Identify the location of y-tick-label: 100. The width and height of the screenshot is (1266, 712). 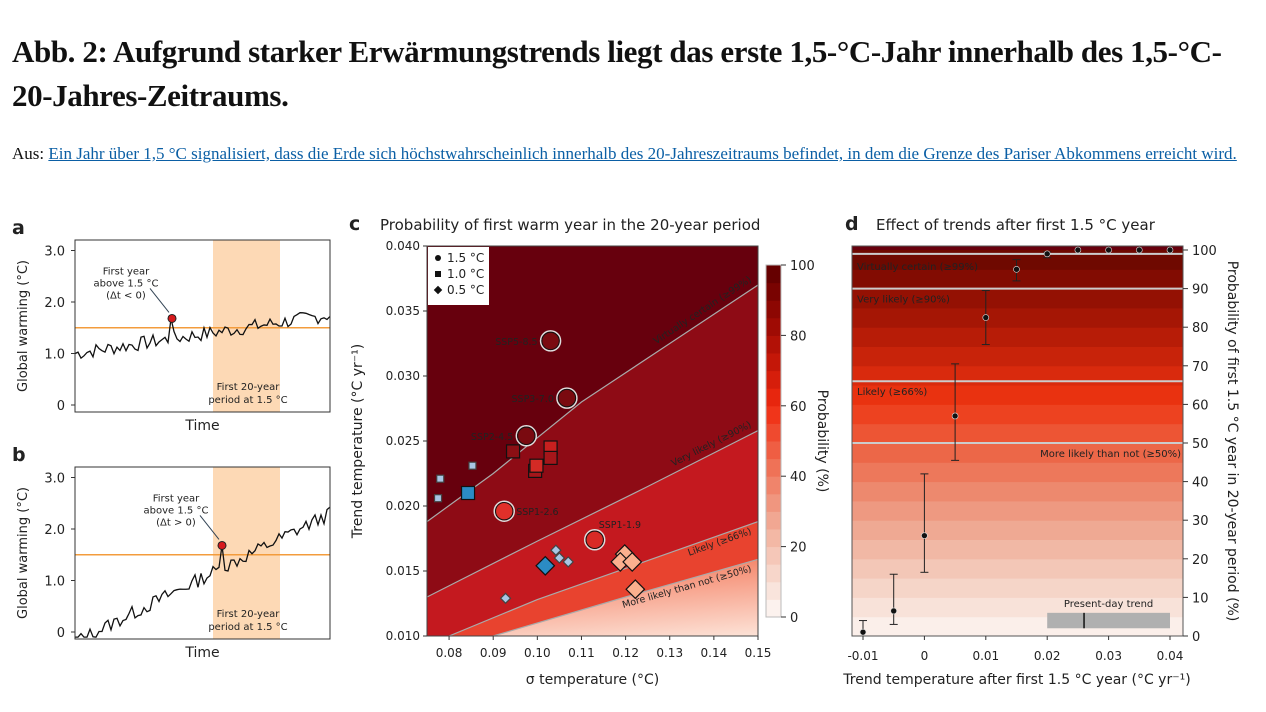
(1204, 251).